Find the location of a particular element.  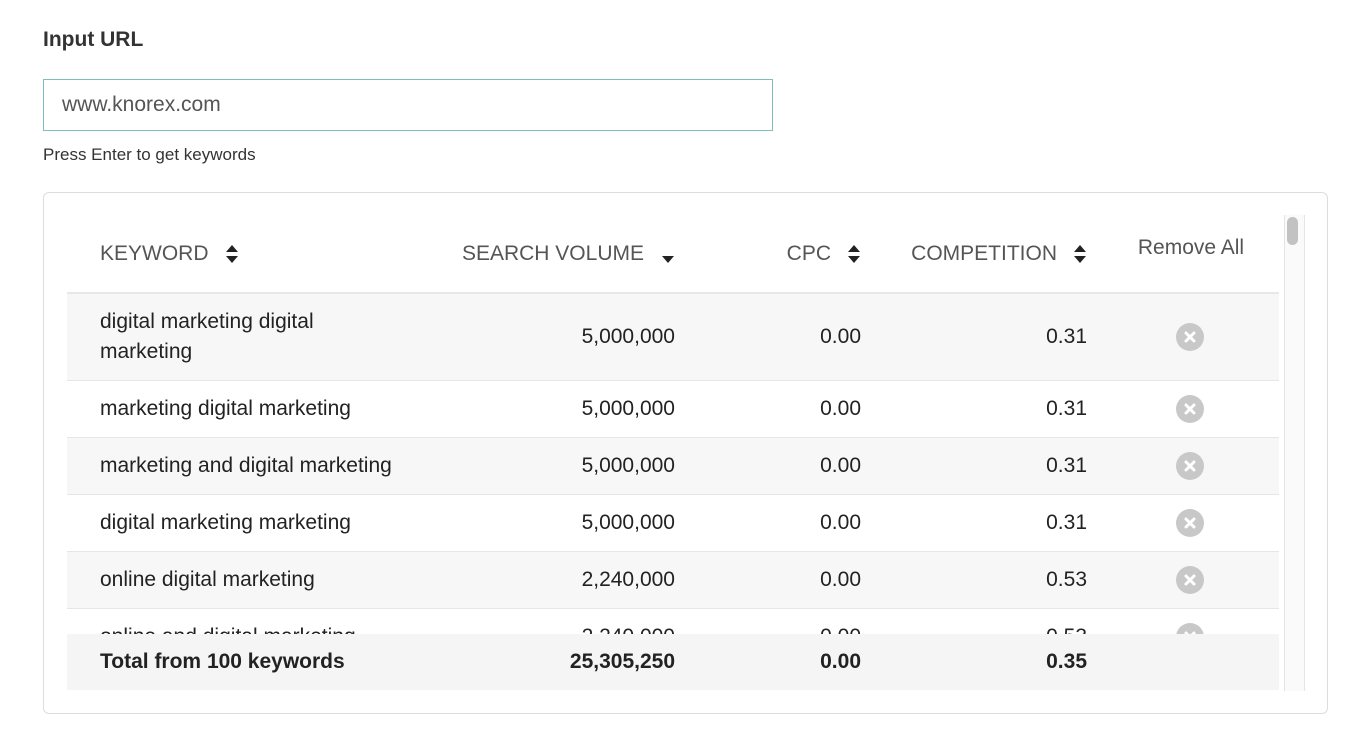

sort-keyword: KEYWORD is located at coordinates (255, 253).